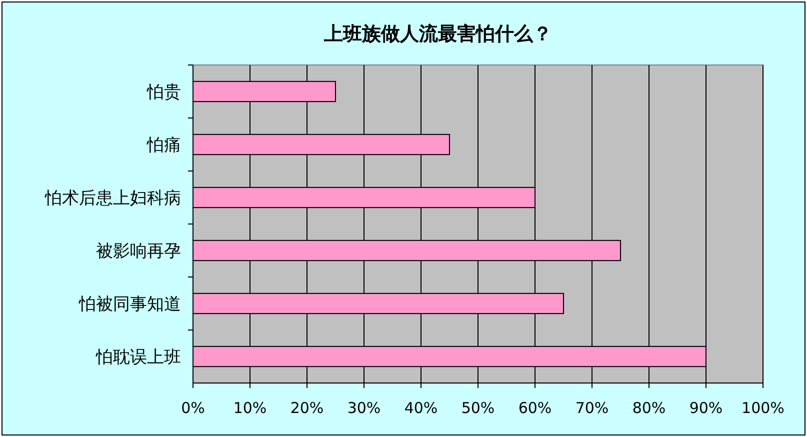 The height and width of the screenshot is (437, 807). What do you see at coordinates (193, 408) in the screenshot?
I see `x-tick-label: 0%` at bounding box center [193, 408].